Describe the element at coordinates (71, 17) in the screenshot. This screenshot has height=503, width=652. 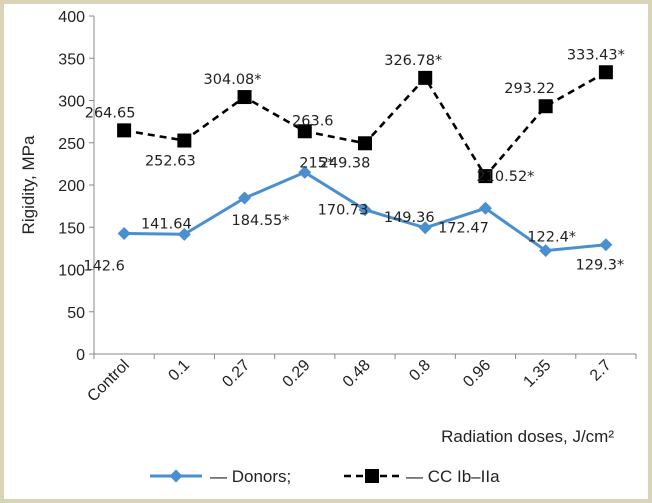
I see `y-tick-label: 400` at that location.